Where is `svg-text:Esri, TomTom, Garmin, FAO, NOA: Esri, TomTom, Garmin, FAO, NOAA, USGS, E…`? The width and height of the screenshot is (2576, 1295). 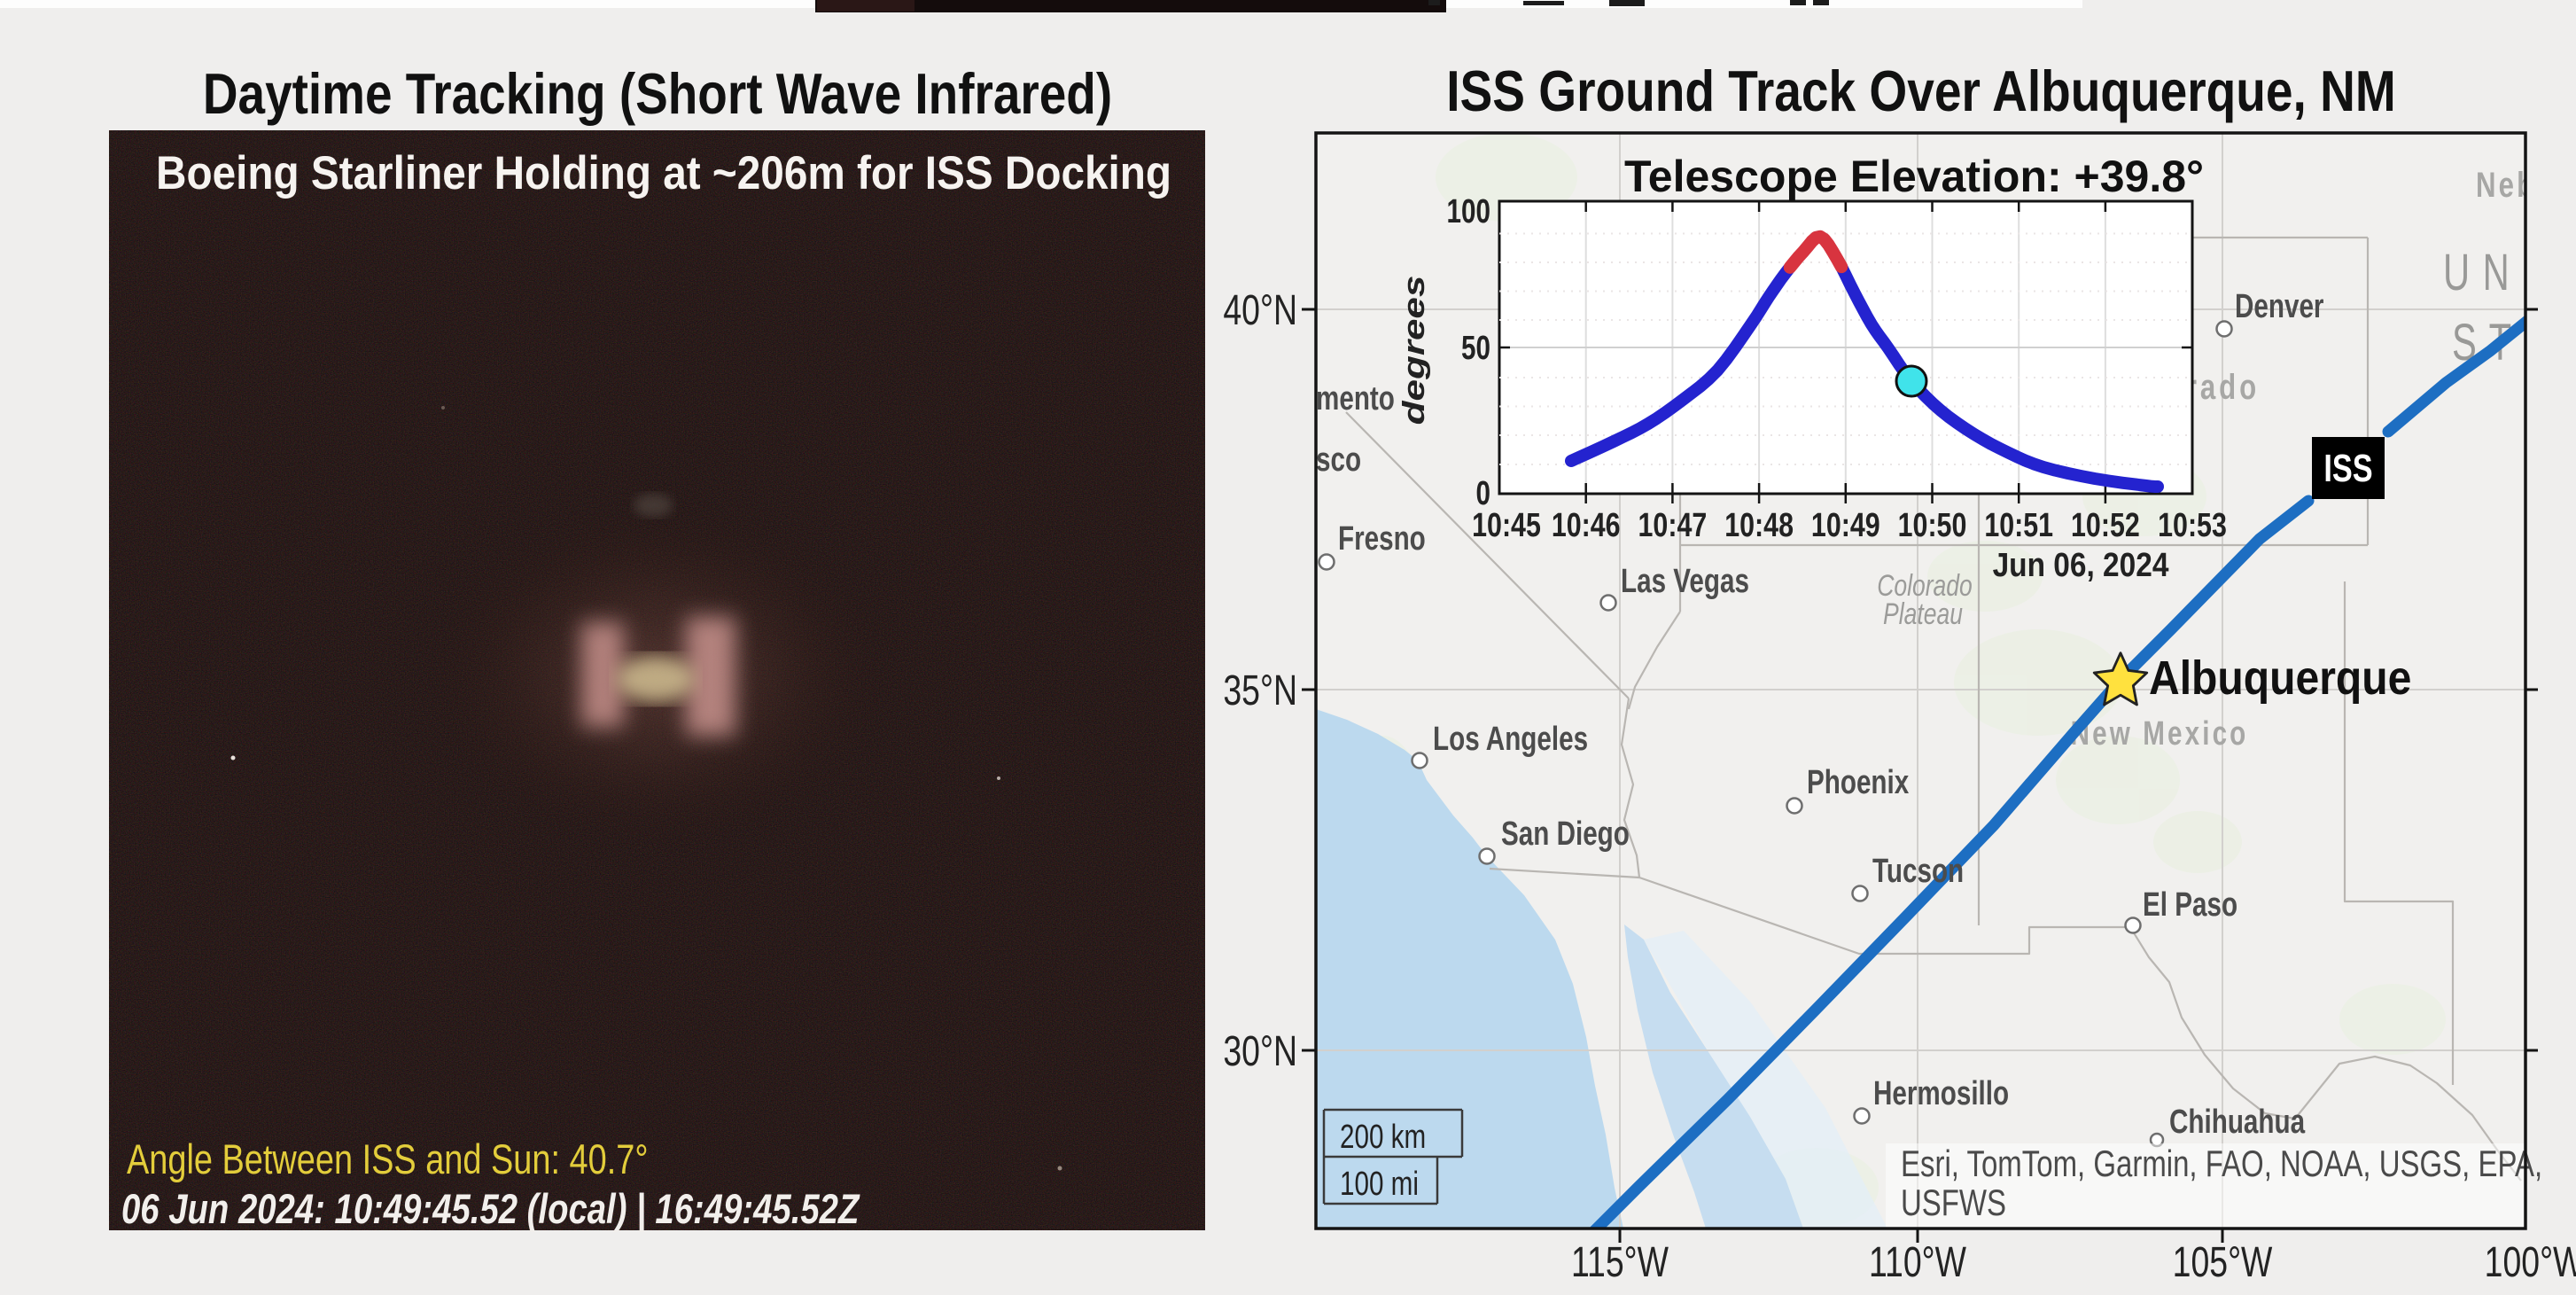 svg-text:Esri, TomTom, Garmin, FAO, NOA: Esri, TomTom, Garmin, FAO, NOAA, USGS, E… is located at coordinates (2221, 1163).